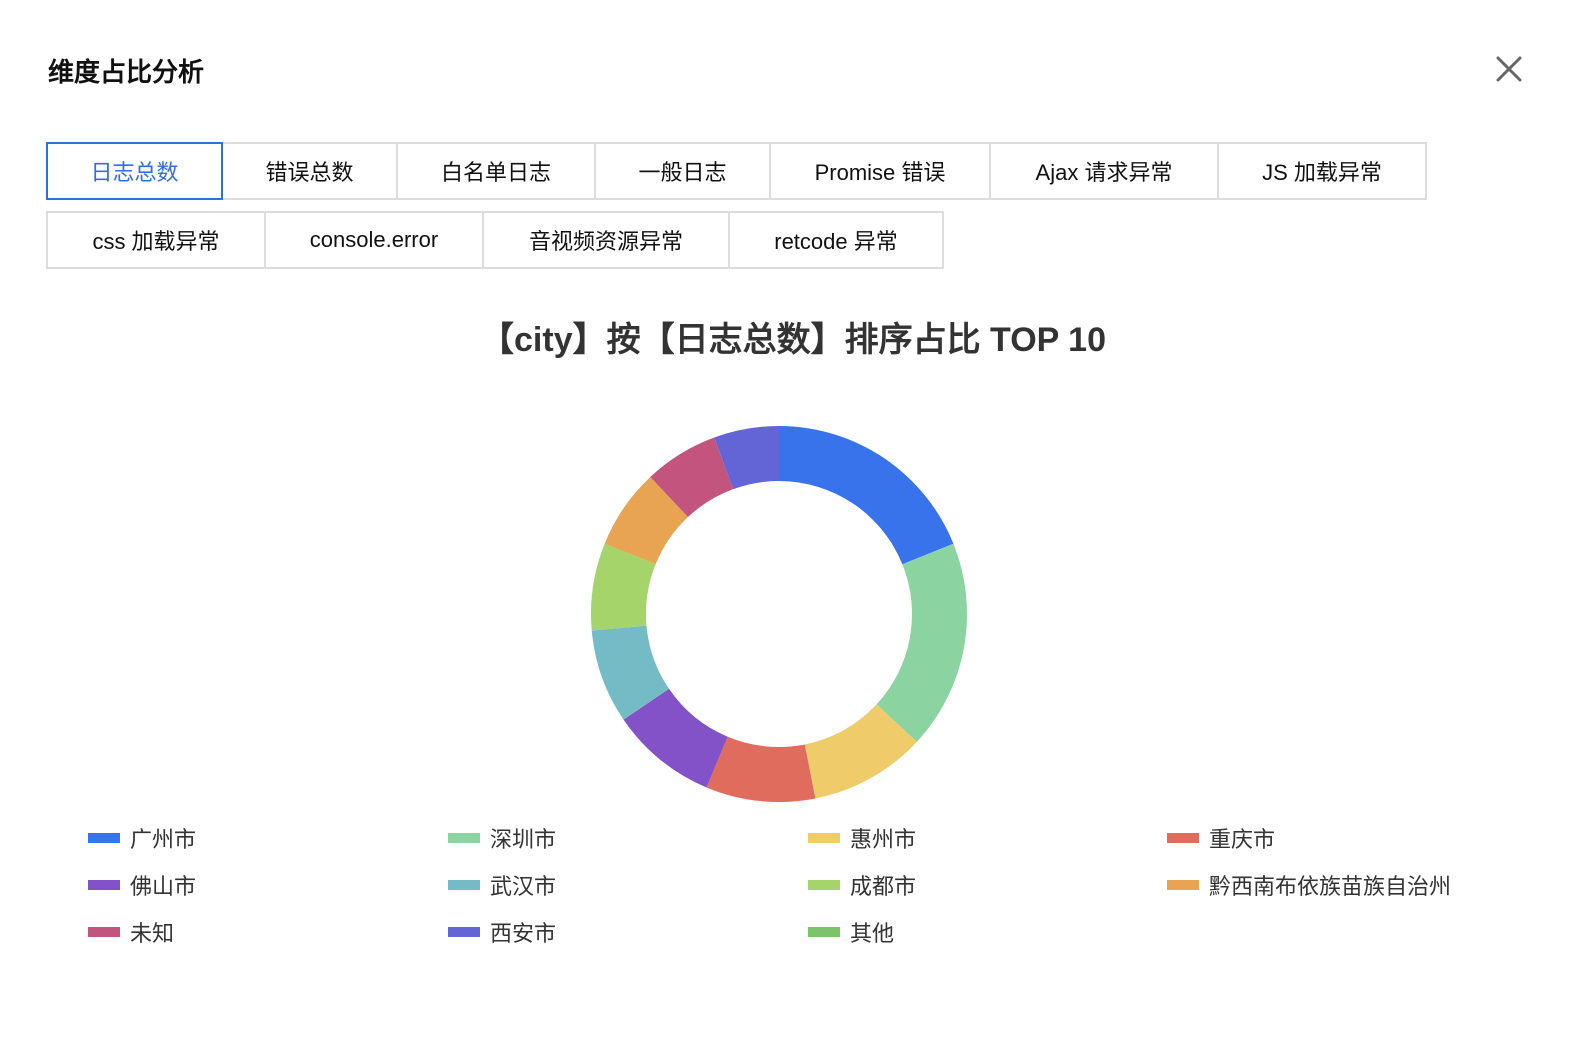 Image resolution: width=1596 pixels, height=1056 pixels. What do you see at coordinates (163, 886) in the screenshot?
I see `legend-label: 佛山市` at bounding box center [163, 886].